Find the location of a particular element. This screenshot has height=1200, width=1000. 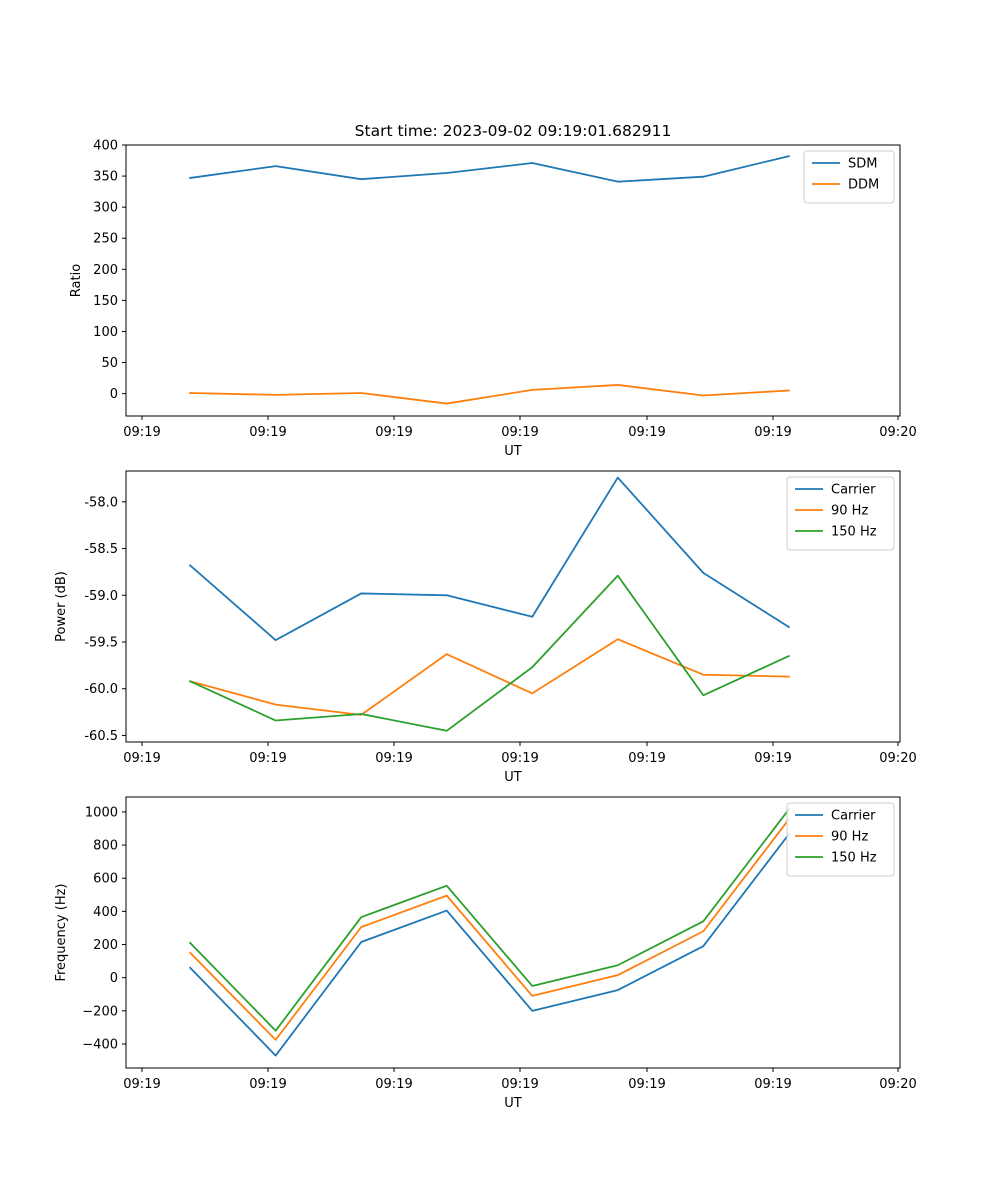

y-tick-label: 50 is located at coordinates (109, 363).